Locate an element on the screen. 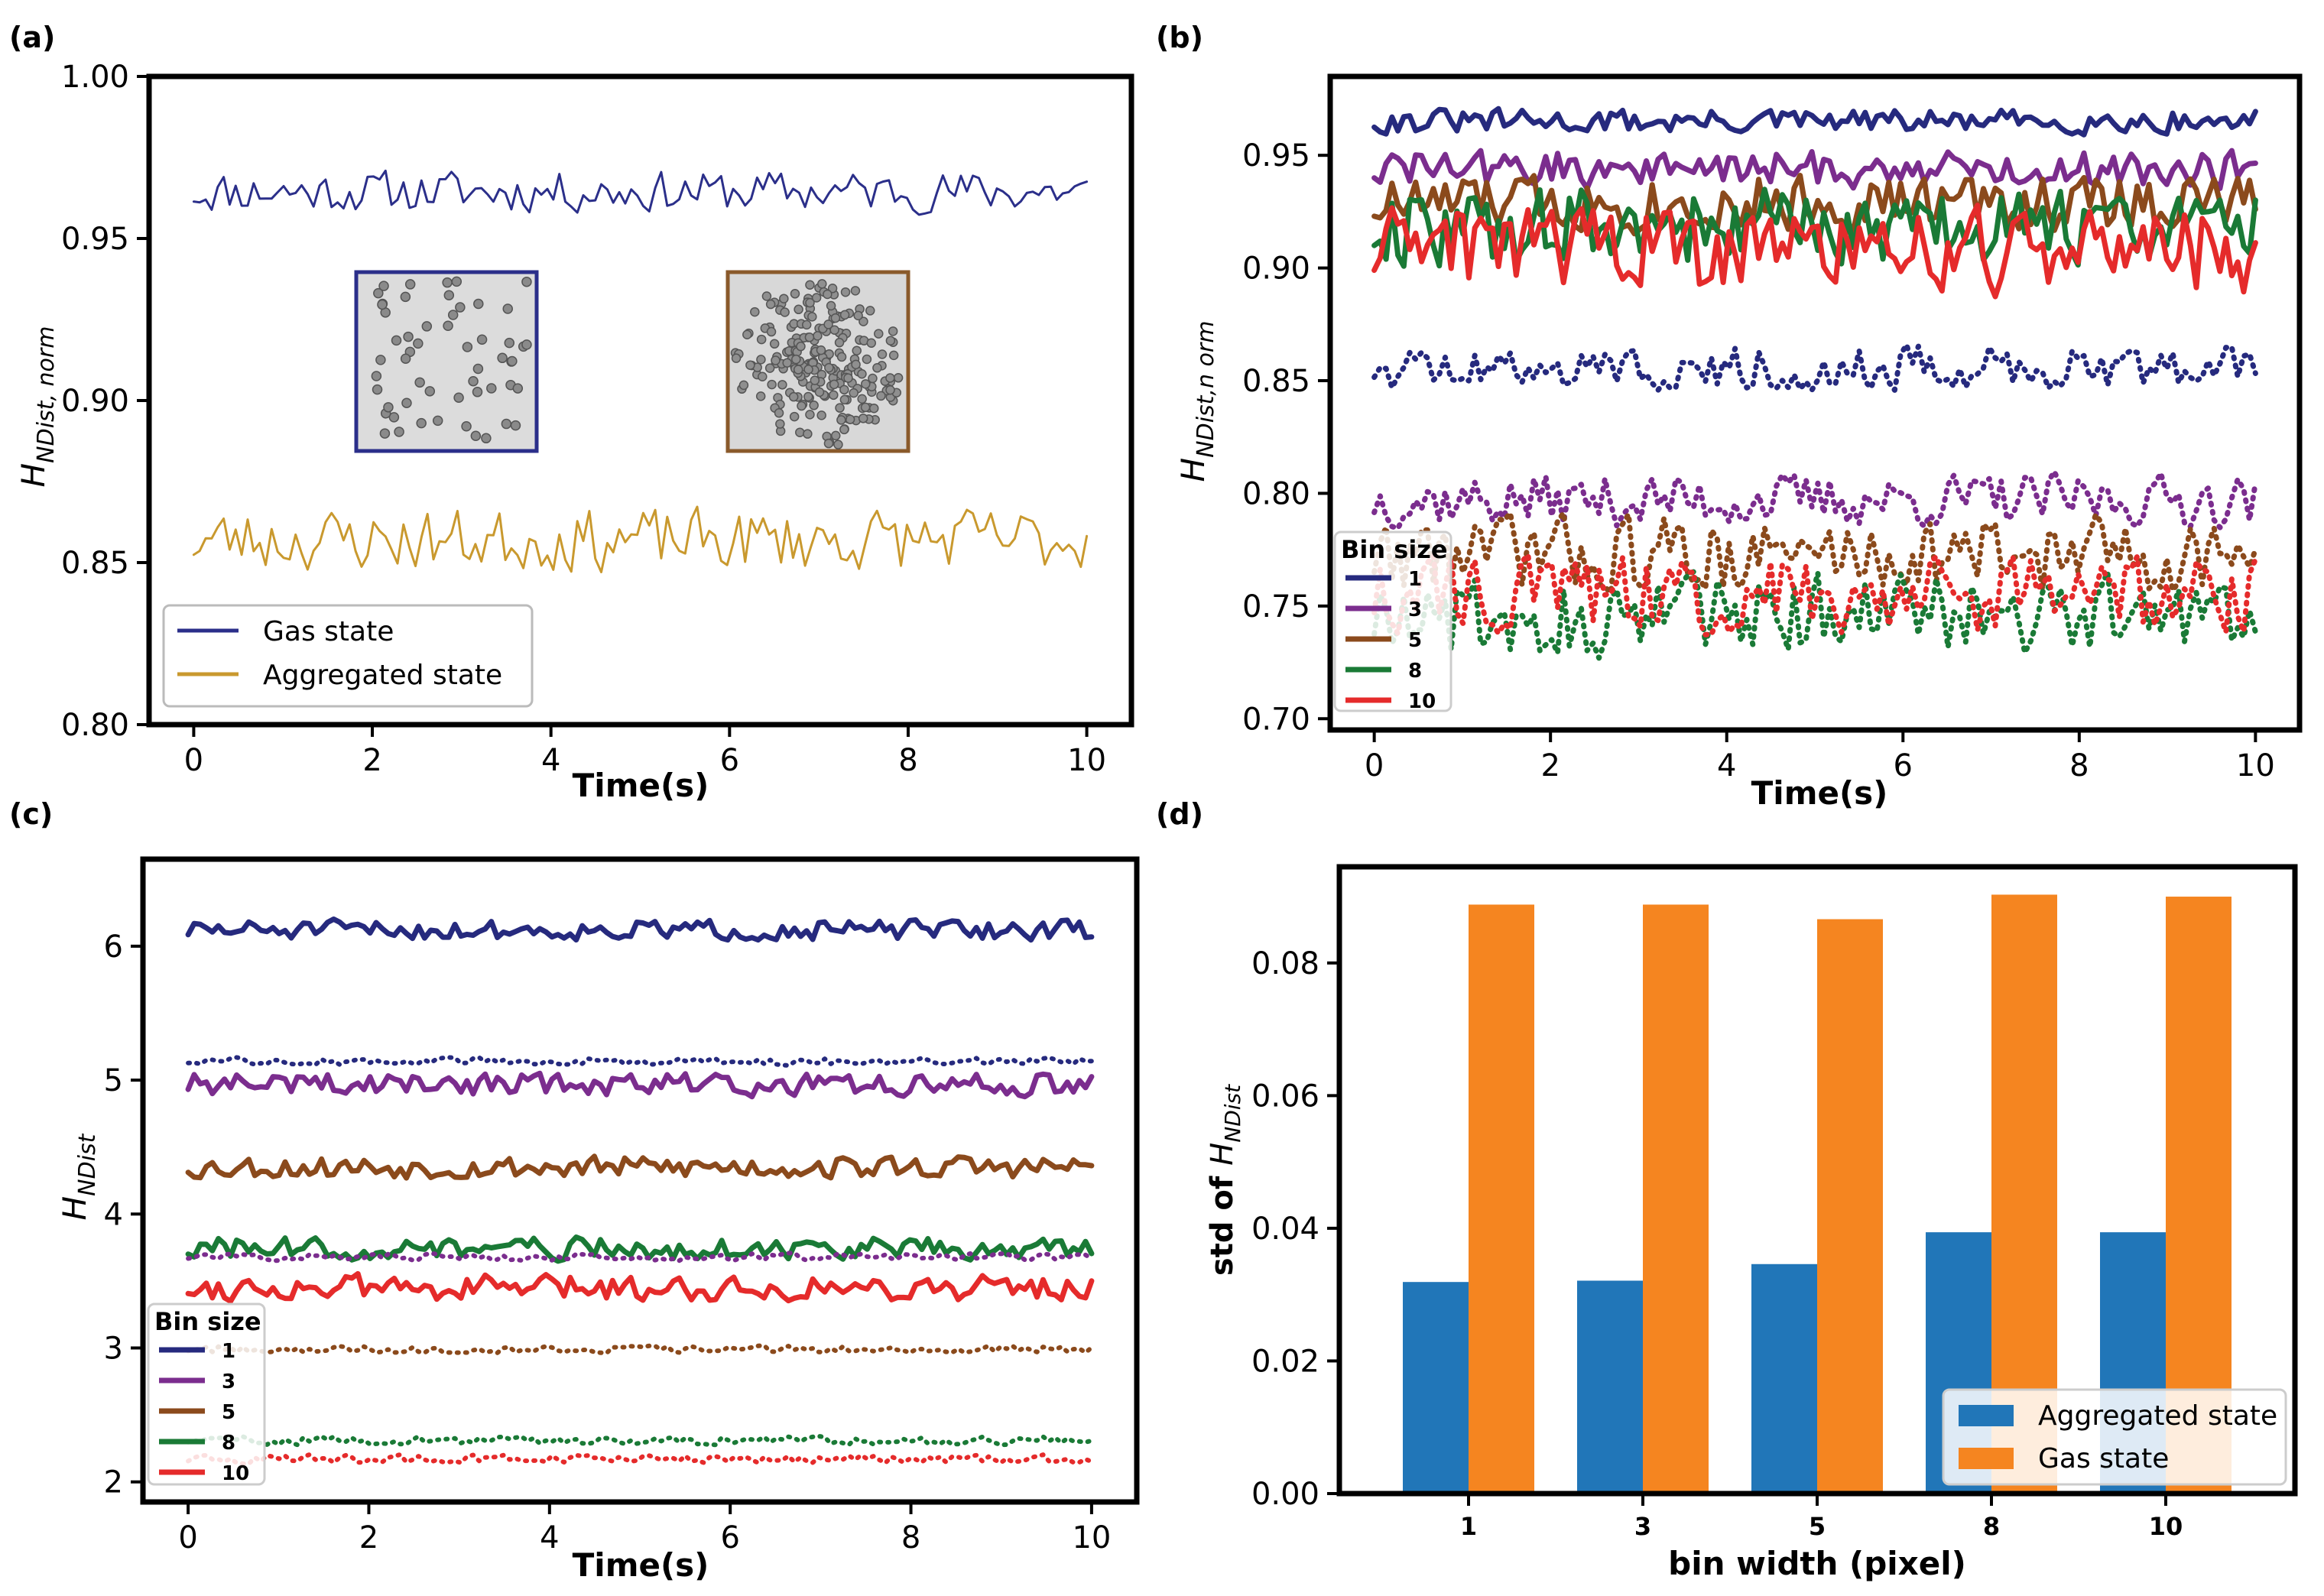 The height and width of the screenshot is (1596, 2324). x-tick-label: 3 is located at coordinates (1643, 1526).